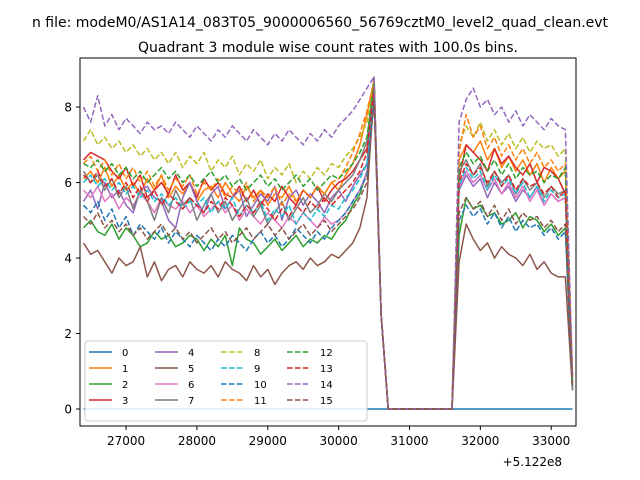  What do you see at coordinates (310, 353) in the screenshot?
I see `legend-entry-12: 12` at bounding box center [310, 353].